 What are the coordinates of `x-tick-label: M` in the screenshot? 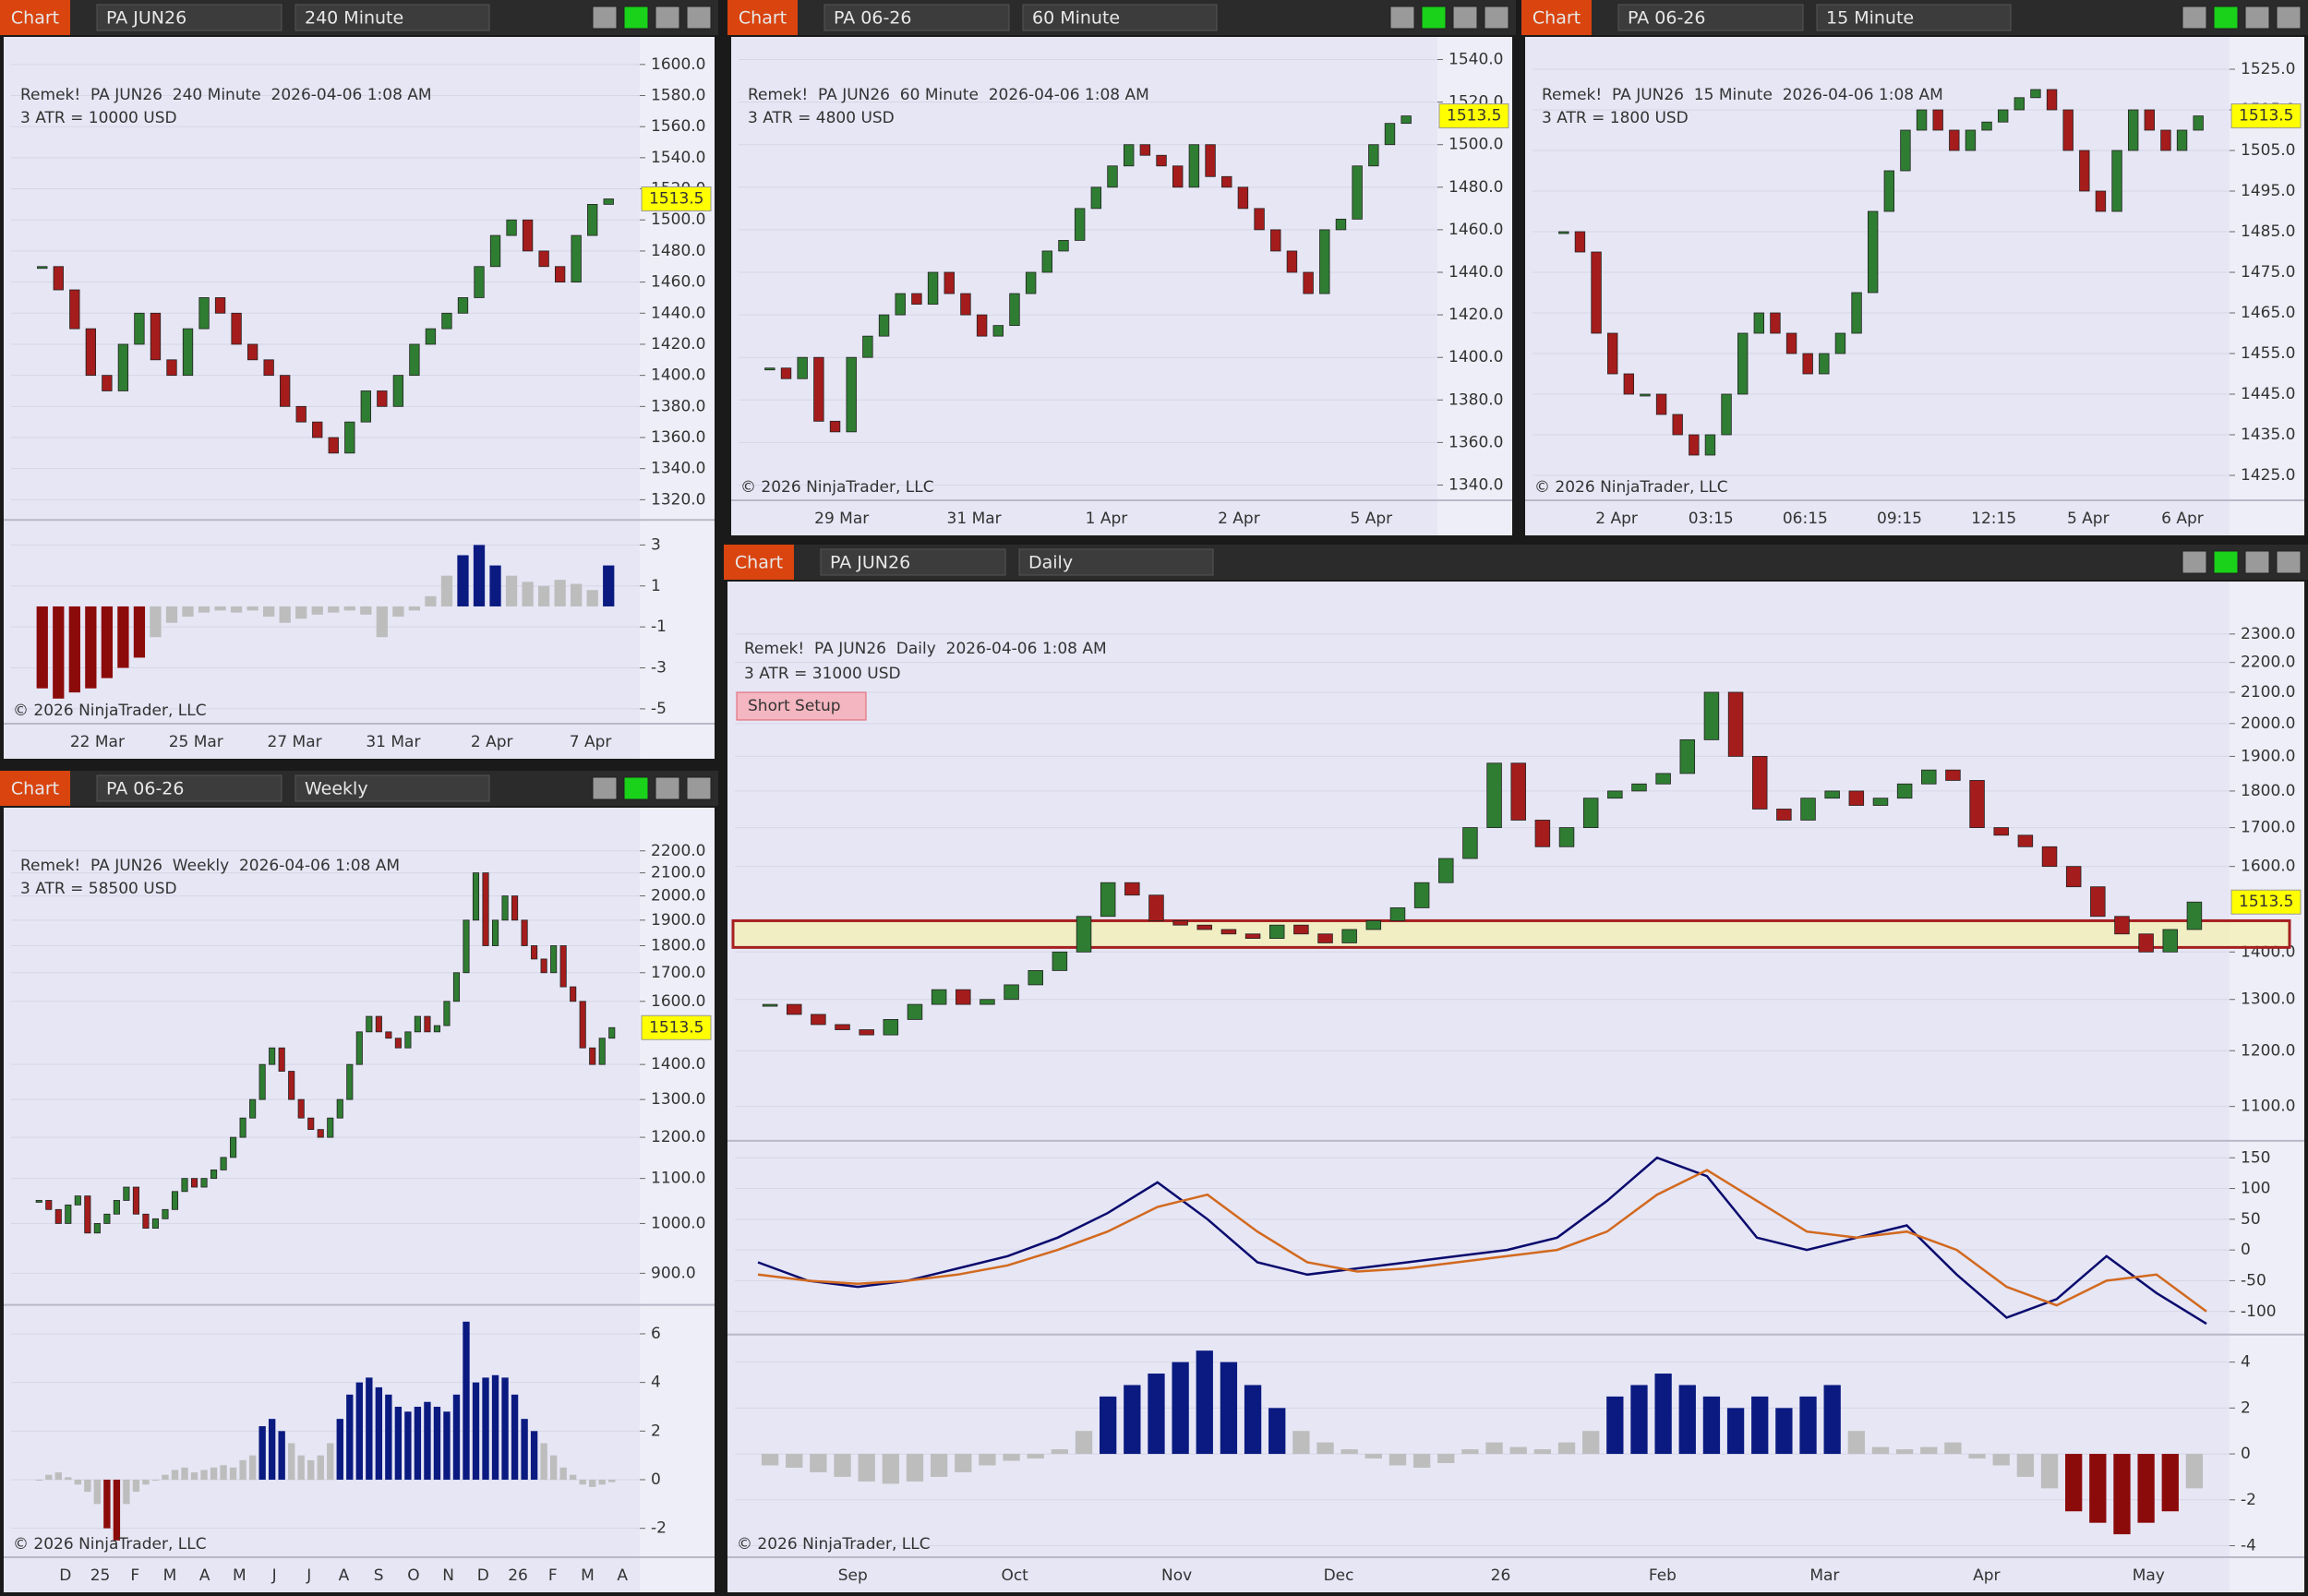 It's located at (239, 1575).